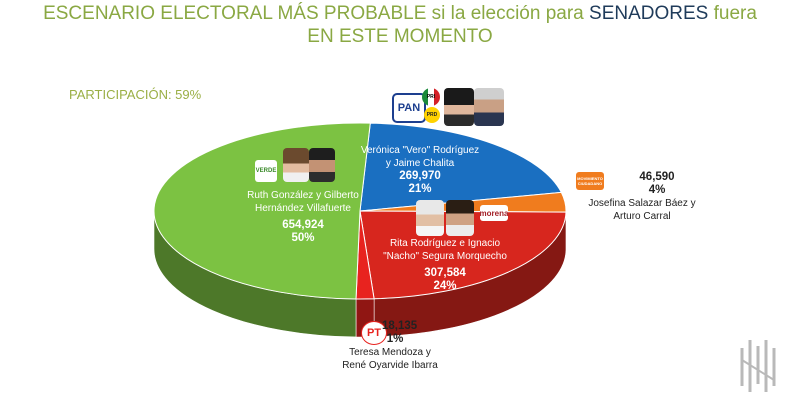  I want to click on slice-percent-red: 24%, so click(445, 286).